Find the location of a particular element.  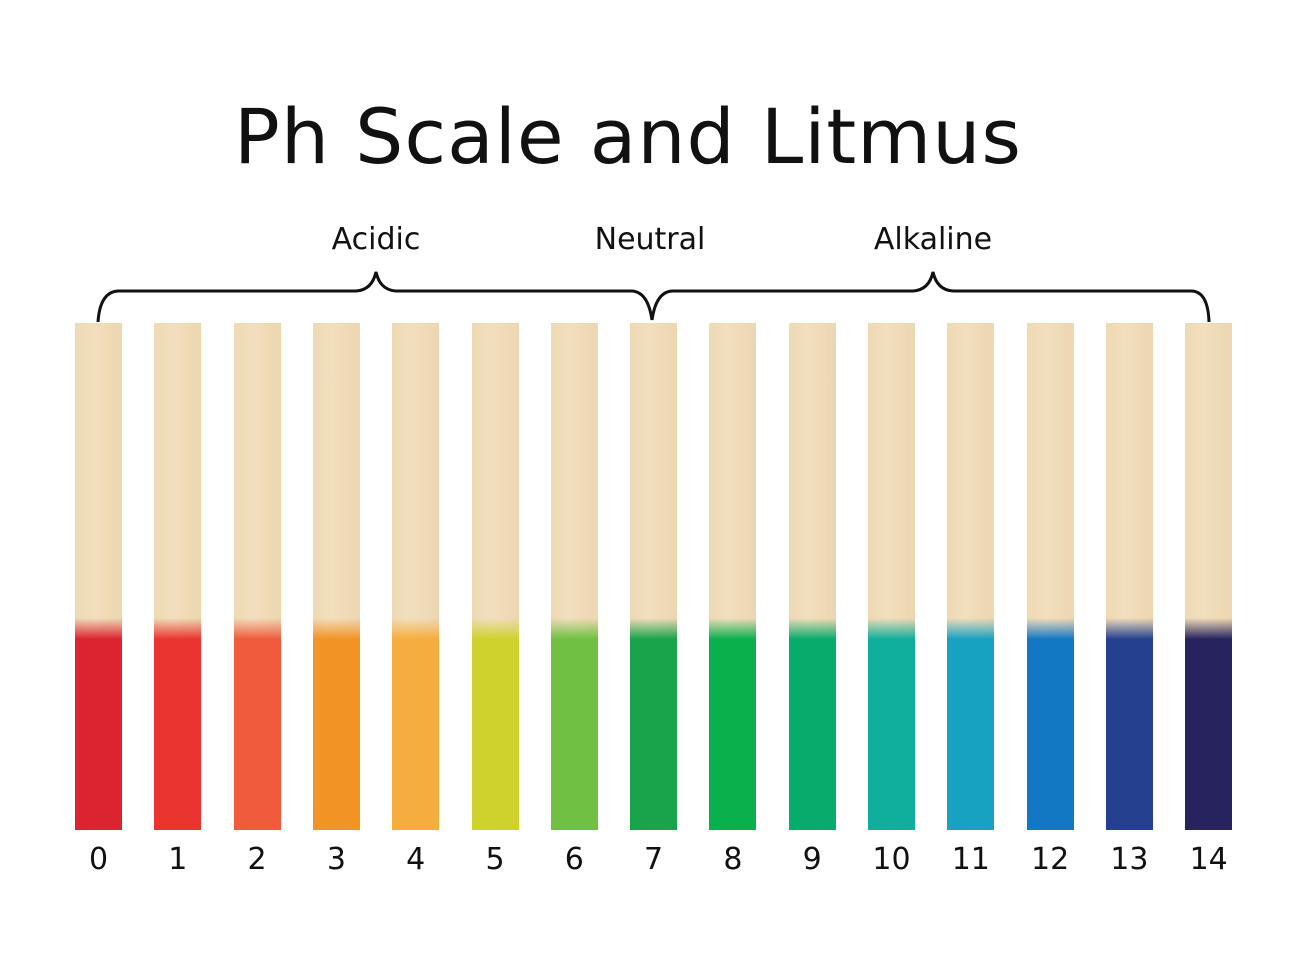

ph-value-label: 9 is located at coordinates (812, 859).